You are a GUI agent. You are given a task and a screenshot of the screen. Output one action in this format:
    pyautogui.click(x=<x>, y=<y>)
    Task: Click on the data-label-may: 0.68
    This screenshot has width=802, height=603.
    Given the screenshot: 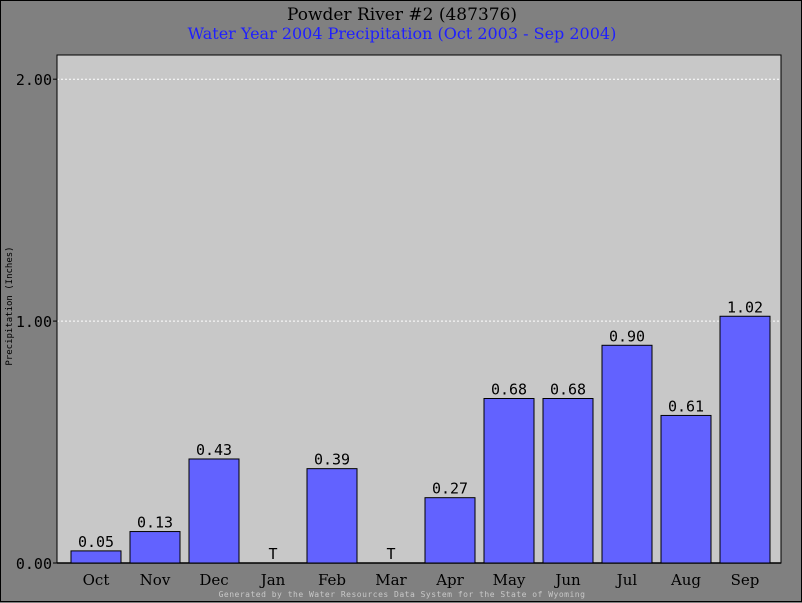 What is the action you would take?
    pyautogui.click(x=509, y=390)
    